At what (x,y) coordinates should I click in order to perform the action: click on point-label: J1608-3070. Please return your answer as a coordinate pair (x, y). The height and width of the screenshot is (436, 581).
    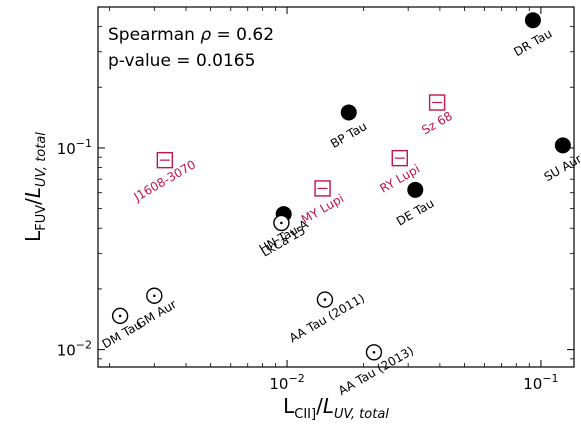
    Looking at the image, I should click on (165, 180).